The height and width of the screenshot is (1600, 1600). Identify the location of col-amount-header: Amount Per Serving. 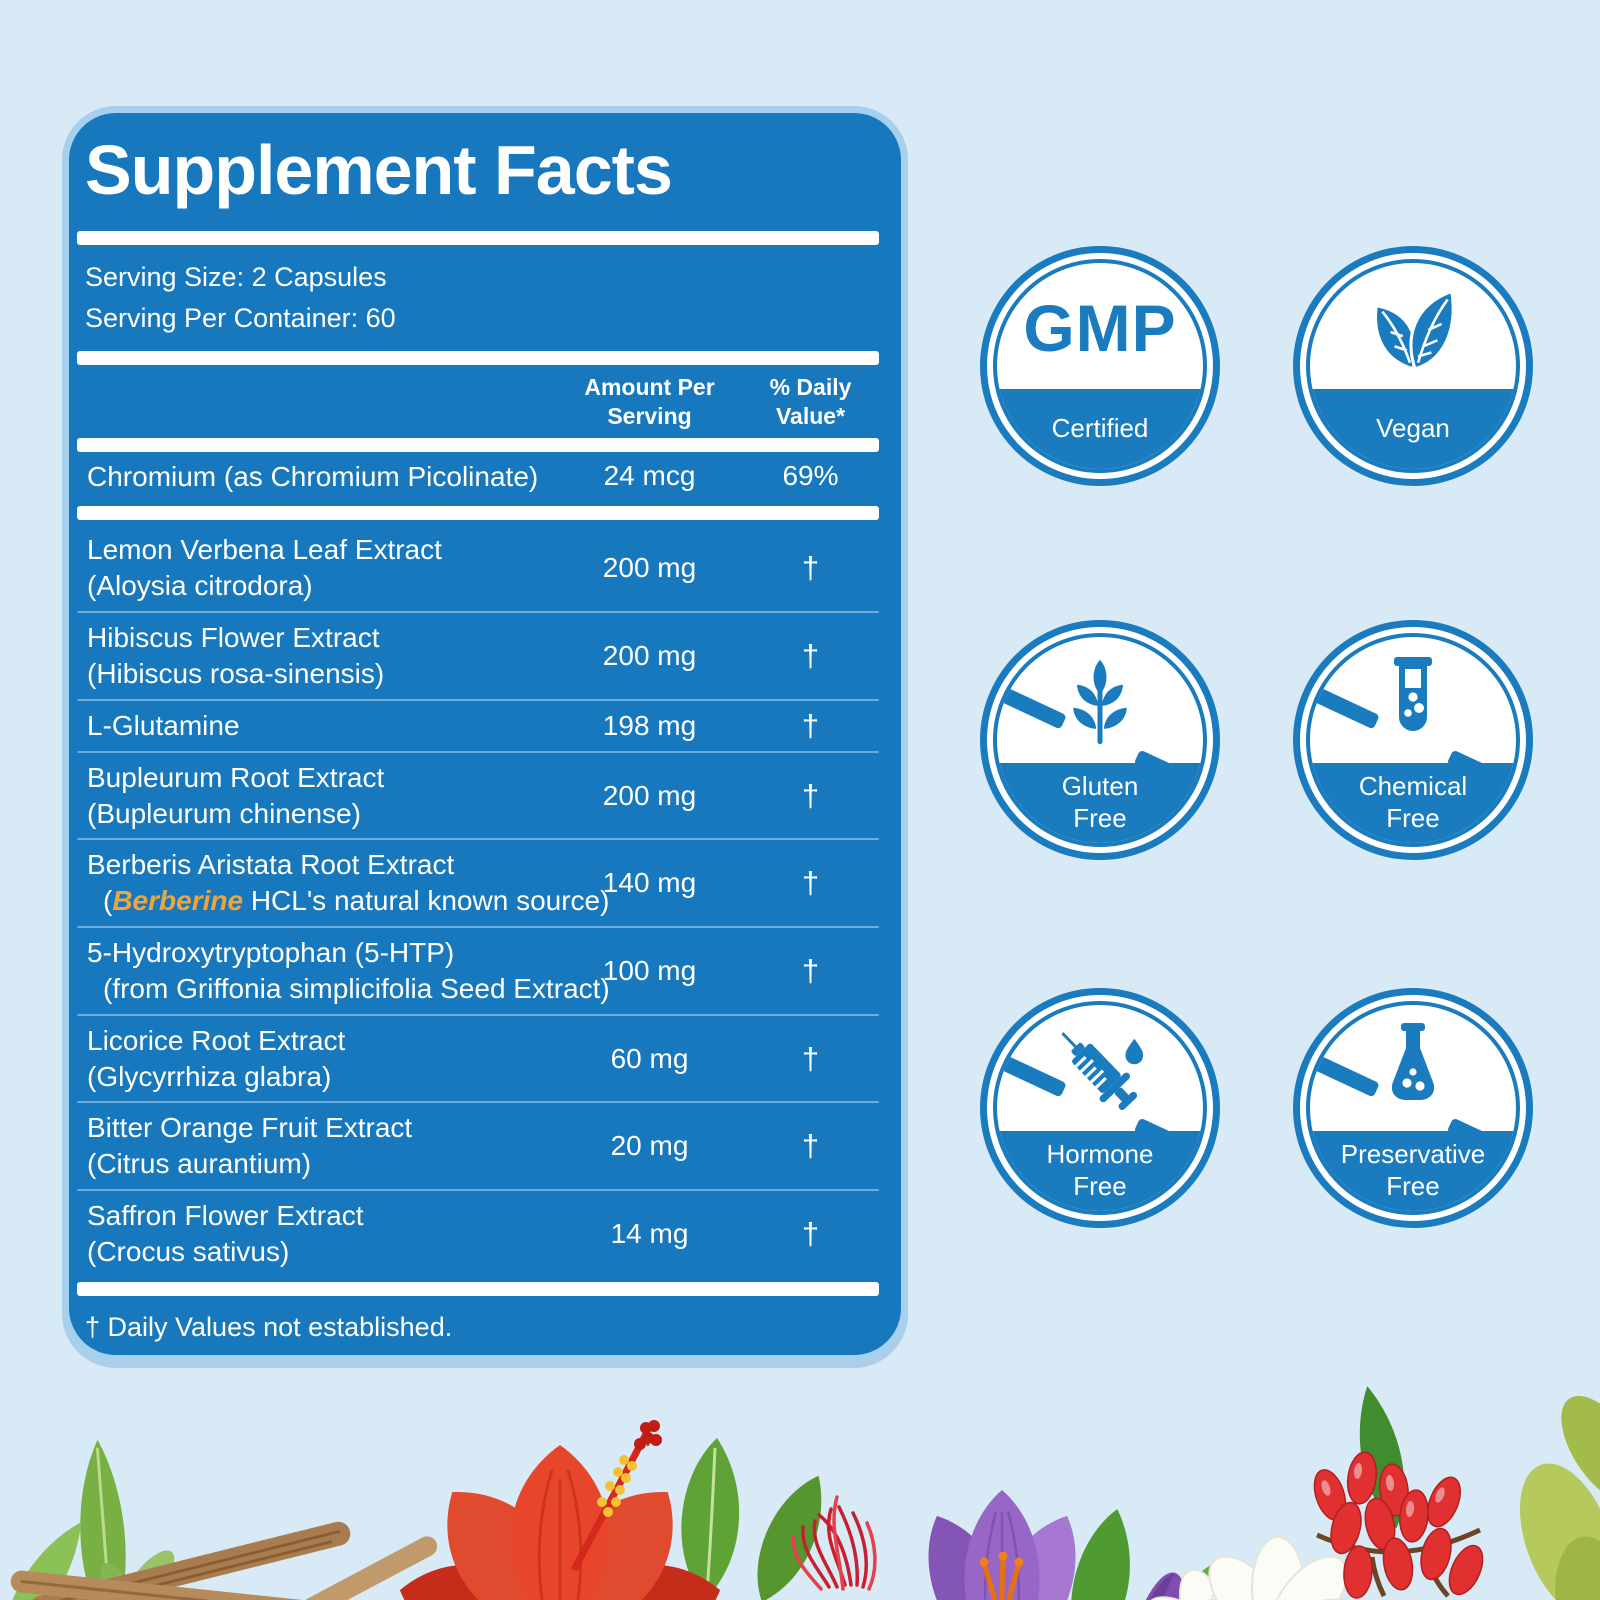
(649, 401).